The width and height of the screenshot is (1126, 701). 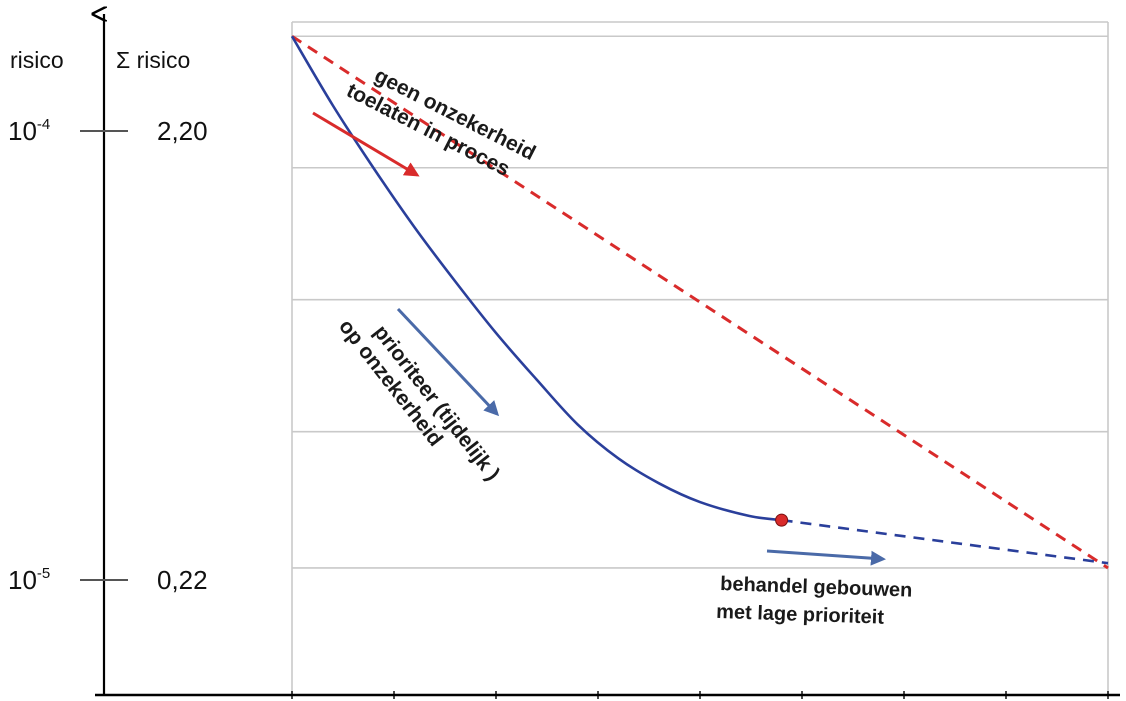 I want to click on arrow-red, so click(x=366, y=144).